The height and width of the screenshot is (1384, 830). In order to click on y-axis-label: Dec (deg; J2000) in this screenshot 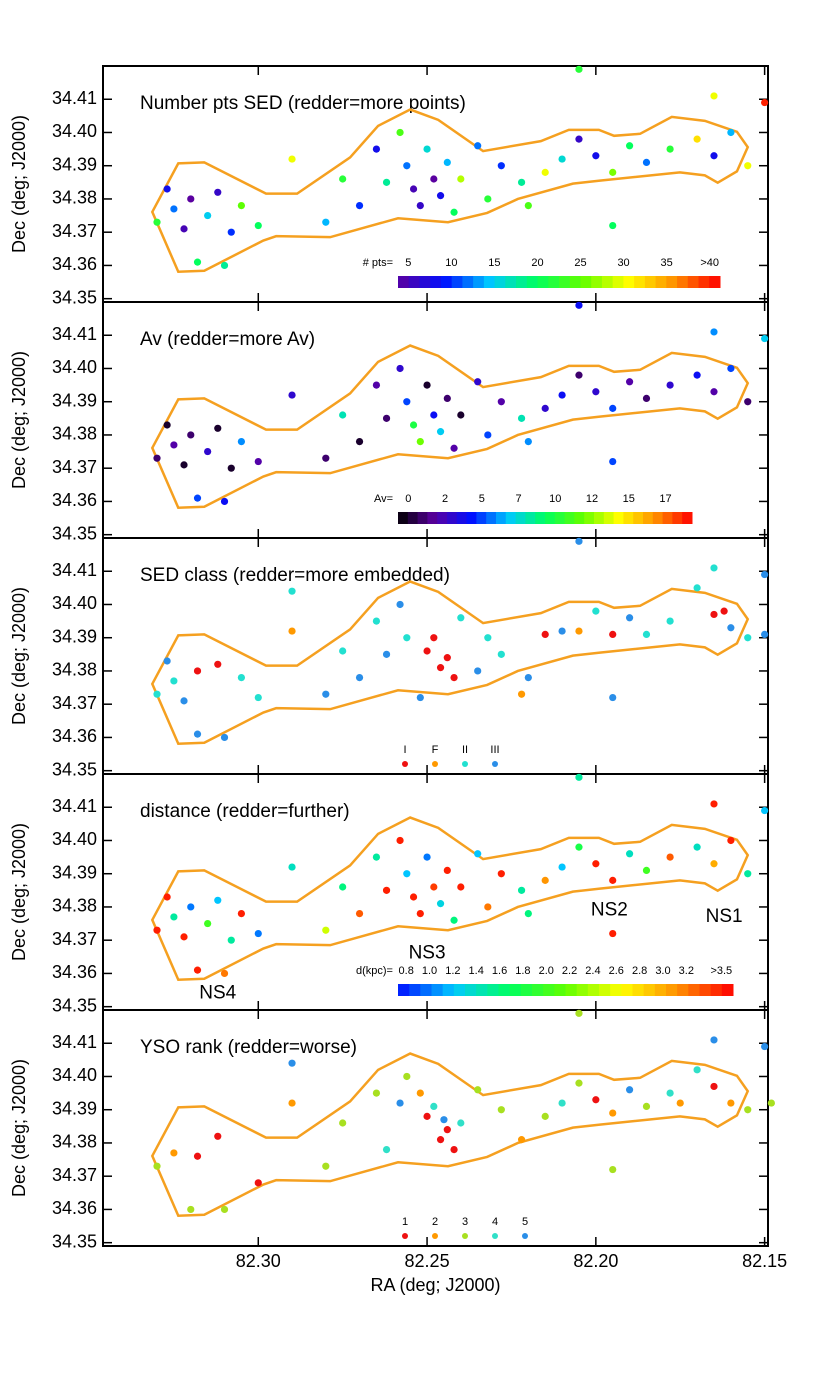, I will do `click(19, 656)`.